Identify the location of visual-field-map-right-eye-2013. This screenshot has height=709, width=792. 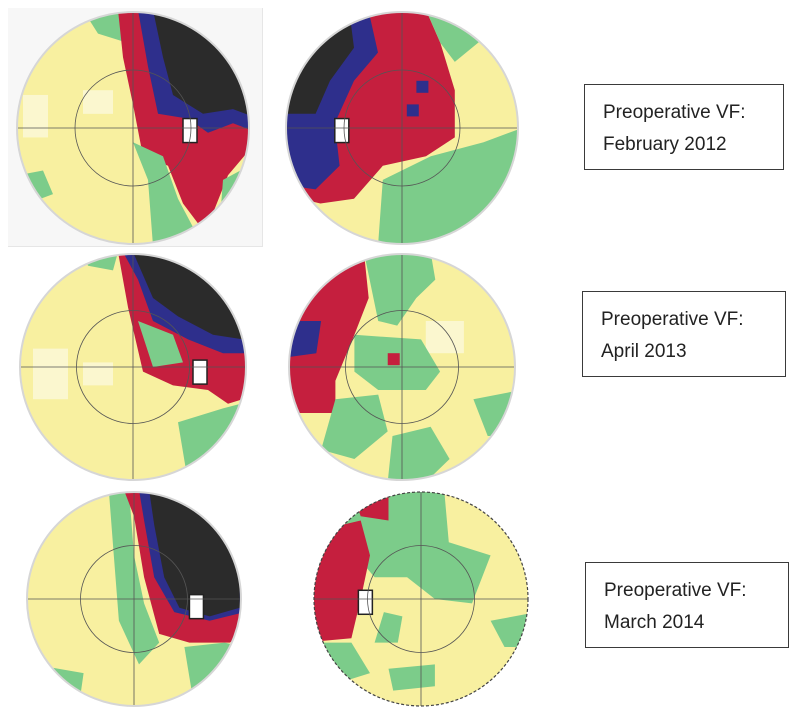
(402, 367).